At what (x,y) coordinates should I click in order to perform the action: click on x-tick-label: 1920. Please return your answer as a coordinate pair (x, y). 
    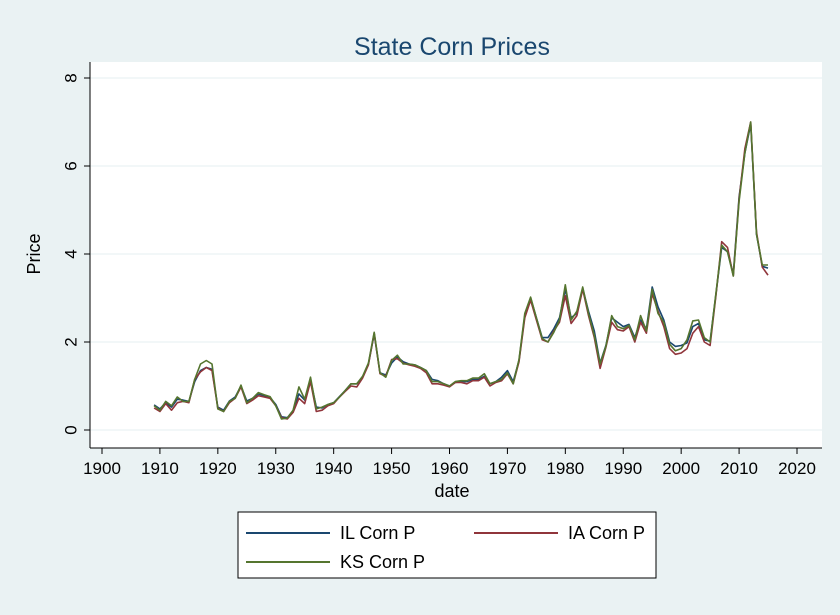
    Looking at the image, I should click on (218, 468).